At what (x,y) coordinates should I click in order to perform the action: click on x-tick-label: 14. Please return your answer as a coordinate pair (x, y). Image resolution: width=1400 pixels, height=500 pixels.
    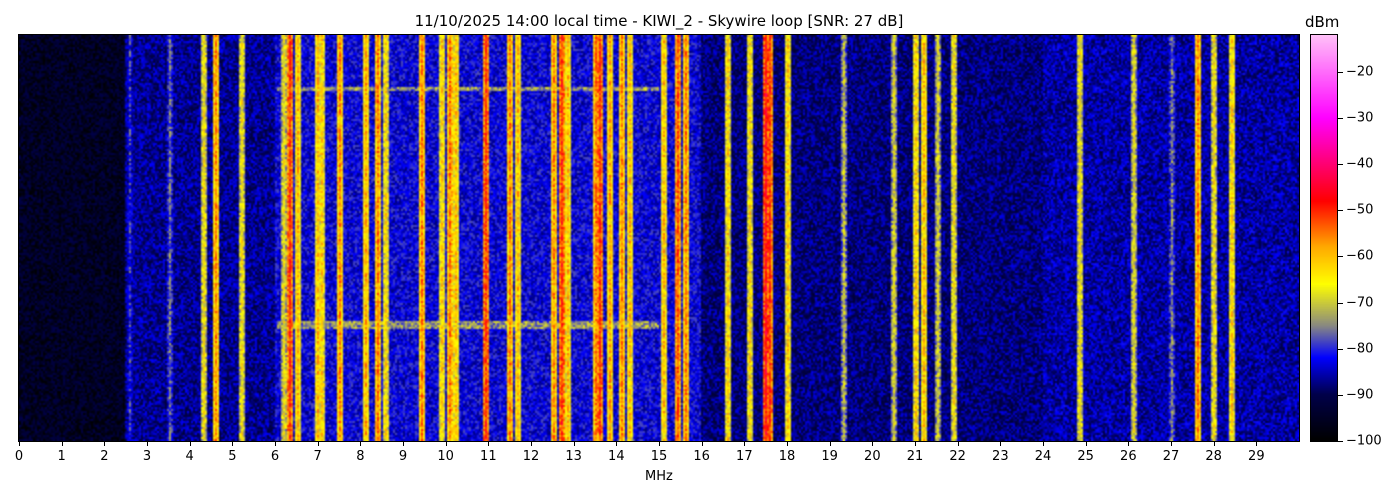
    Looking at the image, I should click on (616, 456).